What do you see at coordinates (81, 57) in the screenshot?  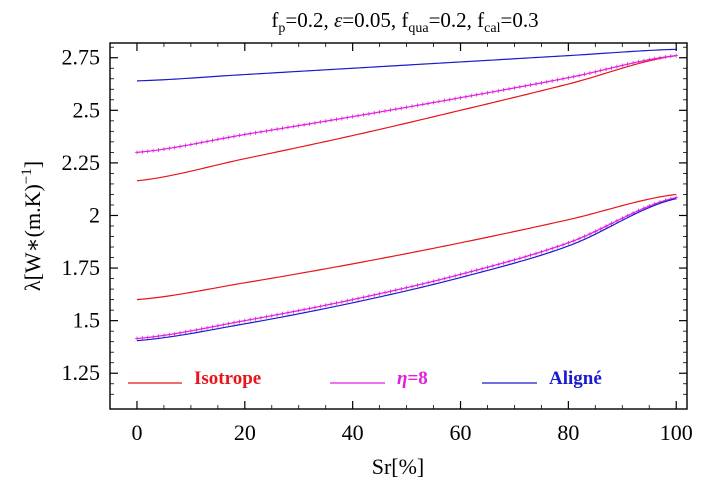 I see `y-tick-label: 2.75` at bounding box center [81, 57].